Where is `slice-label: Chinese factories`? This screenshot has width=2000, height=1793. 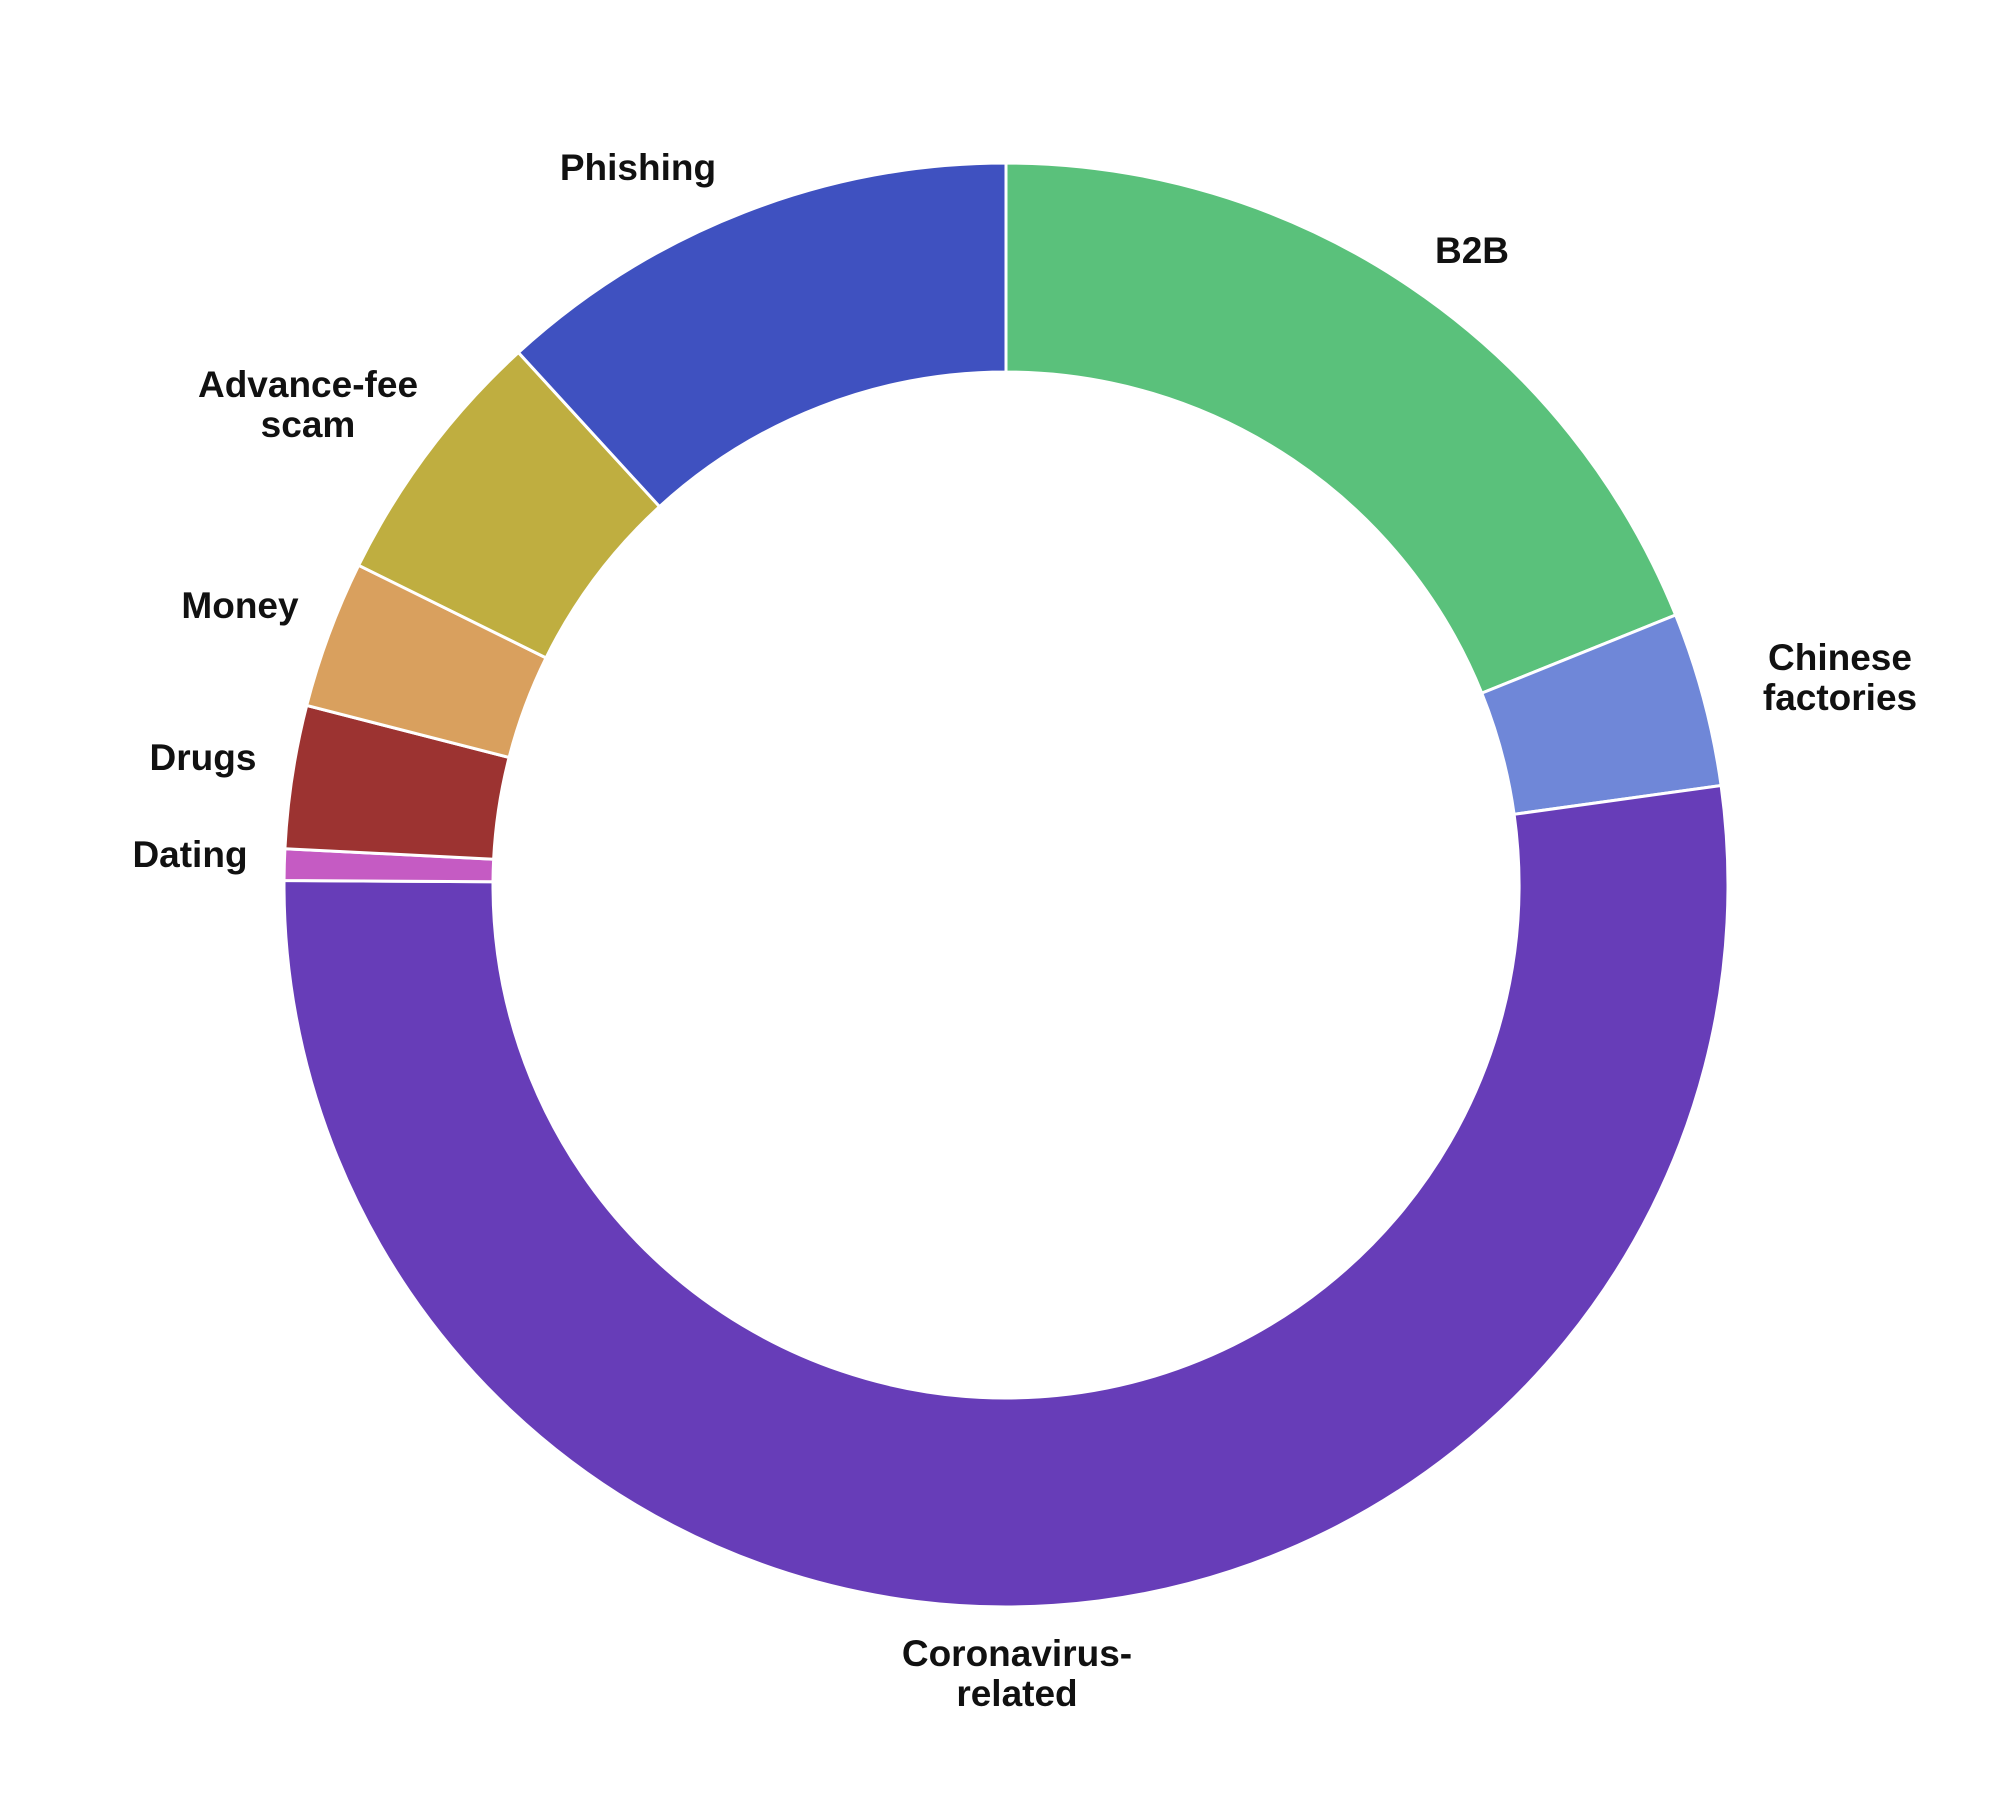 slice-label: Chinese factories is located at coordinates (1840, 677).